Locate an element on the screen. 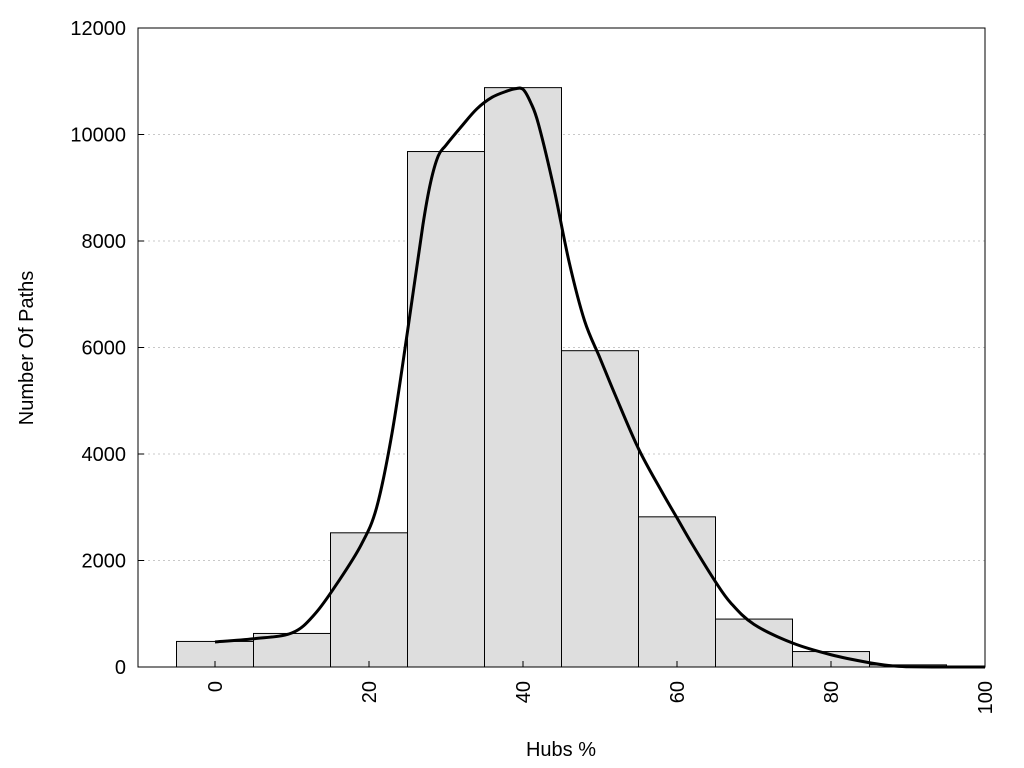  y-tick-label: 2000 is located at coordinates (104, 562).